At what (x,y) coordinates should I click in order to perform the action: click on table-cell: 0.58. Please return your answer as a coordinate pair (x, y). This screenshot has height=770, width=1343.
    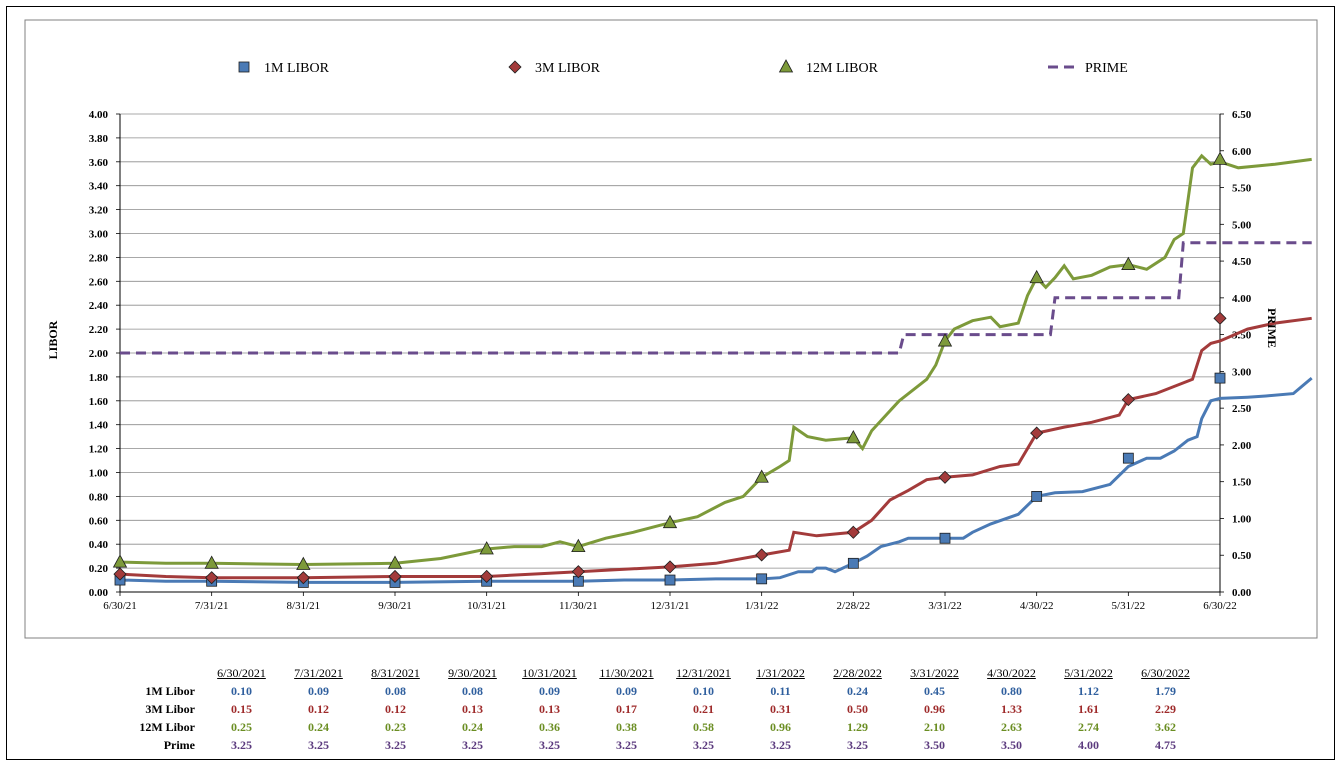
    Looking at the image, I should click on (703, 726).